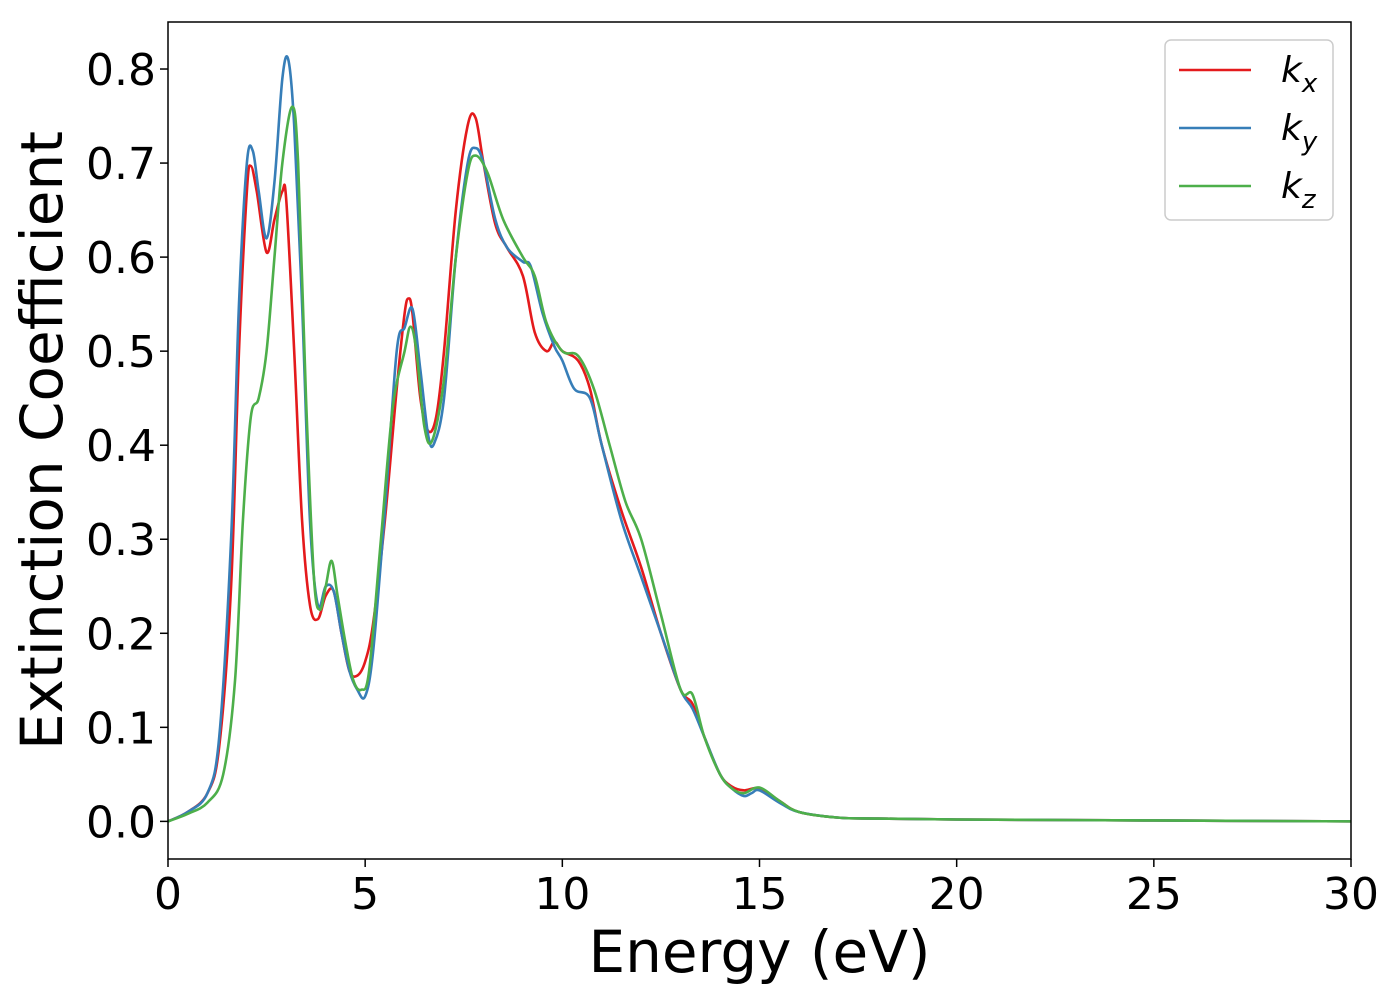 This screenshot has height=1000, width=1400. Describe the element at coordinates (957, 894) in the screenshot. I see `x-tick-label: 20` at that location.